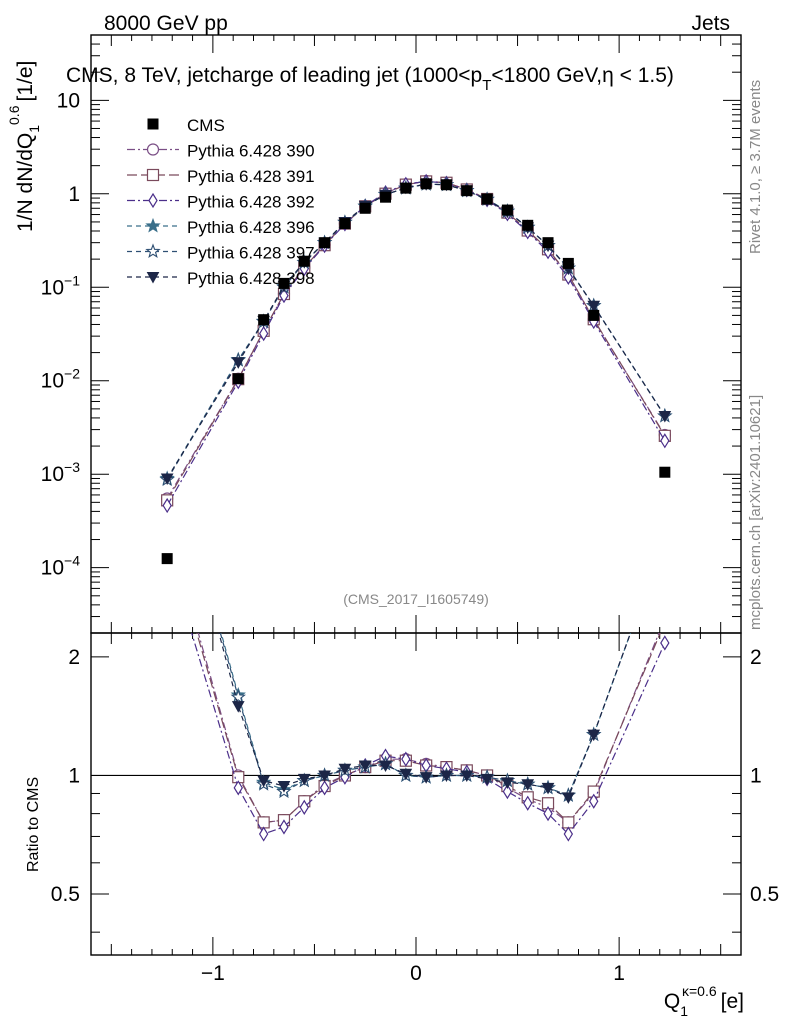  Describe the element at coordinates (33, 824) in the screenshot. I see `y-axis-label-ratio: Ratio to CMS` at that location.